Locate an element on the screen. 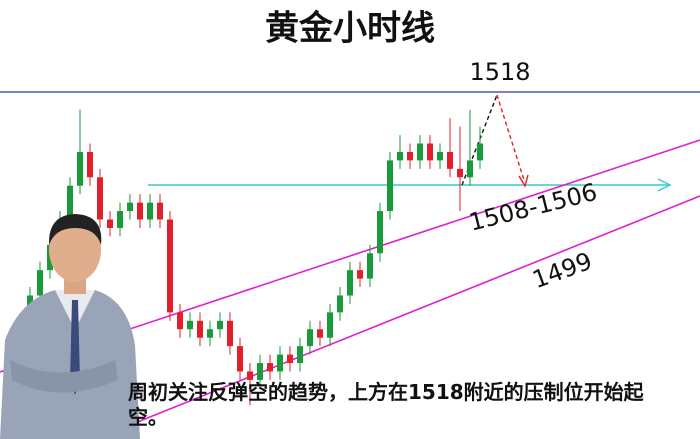 The image size is (700, 439). forecast-down is located at coordinates (510, 137).